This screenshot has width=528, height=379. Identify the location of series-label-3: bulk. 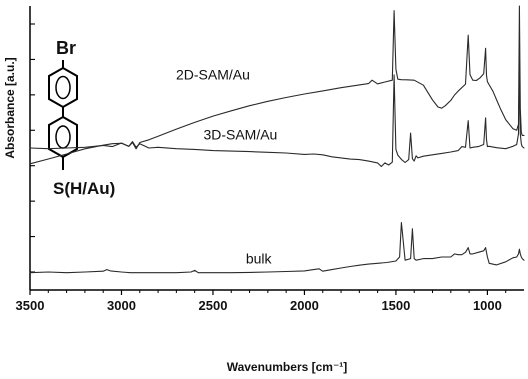
(259, 258).